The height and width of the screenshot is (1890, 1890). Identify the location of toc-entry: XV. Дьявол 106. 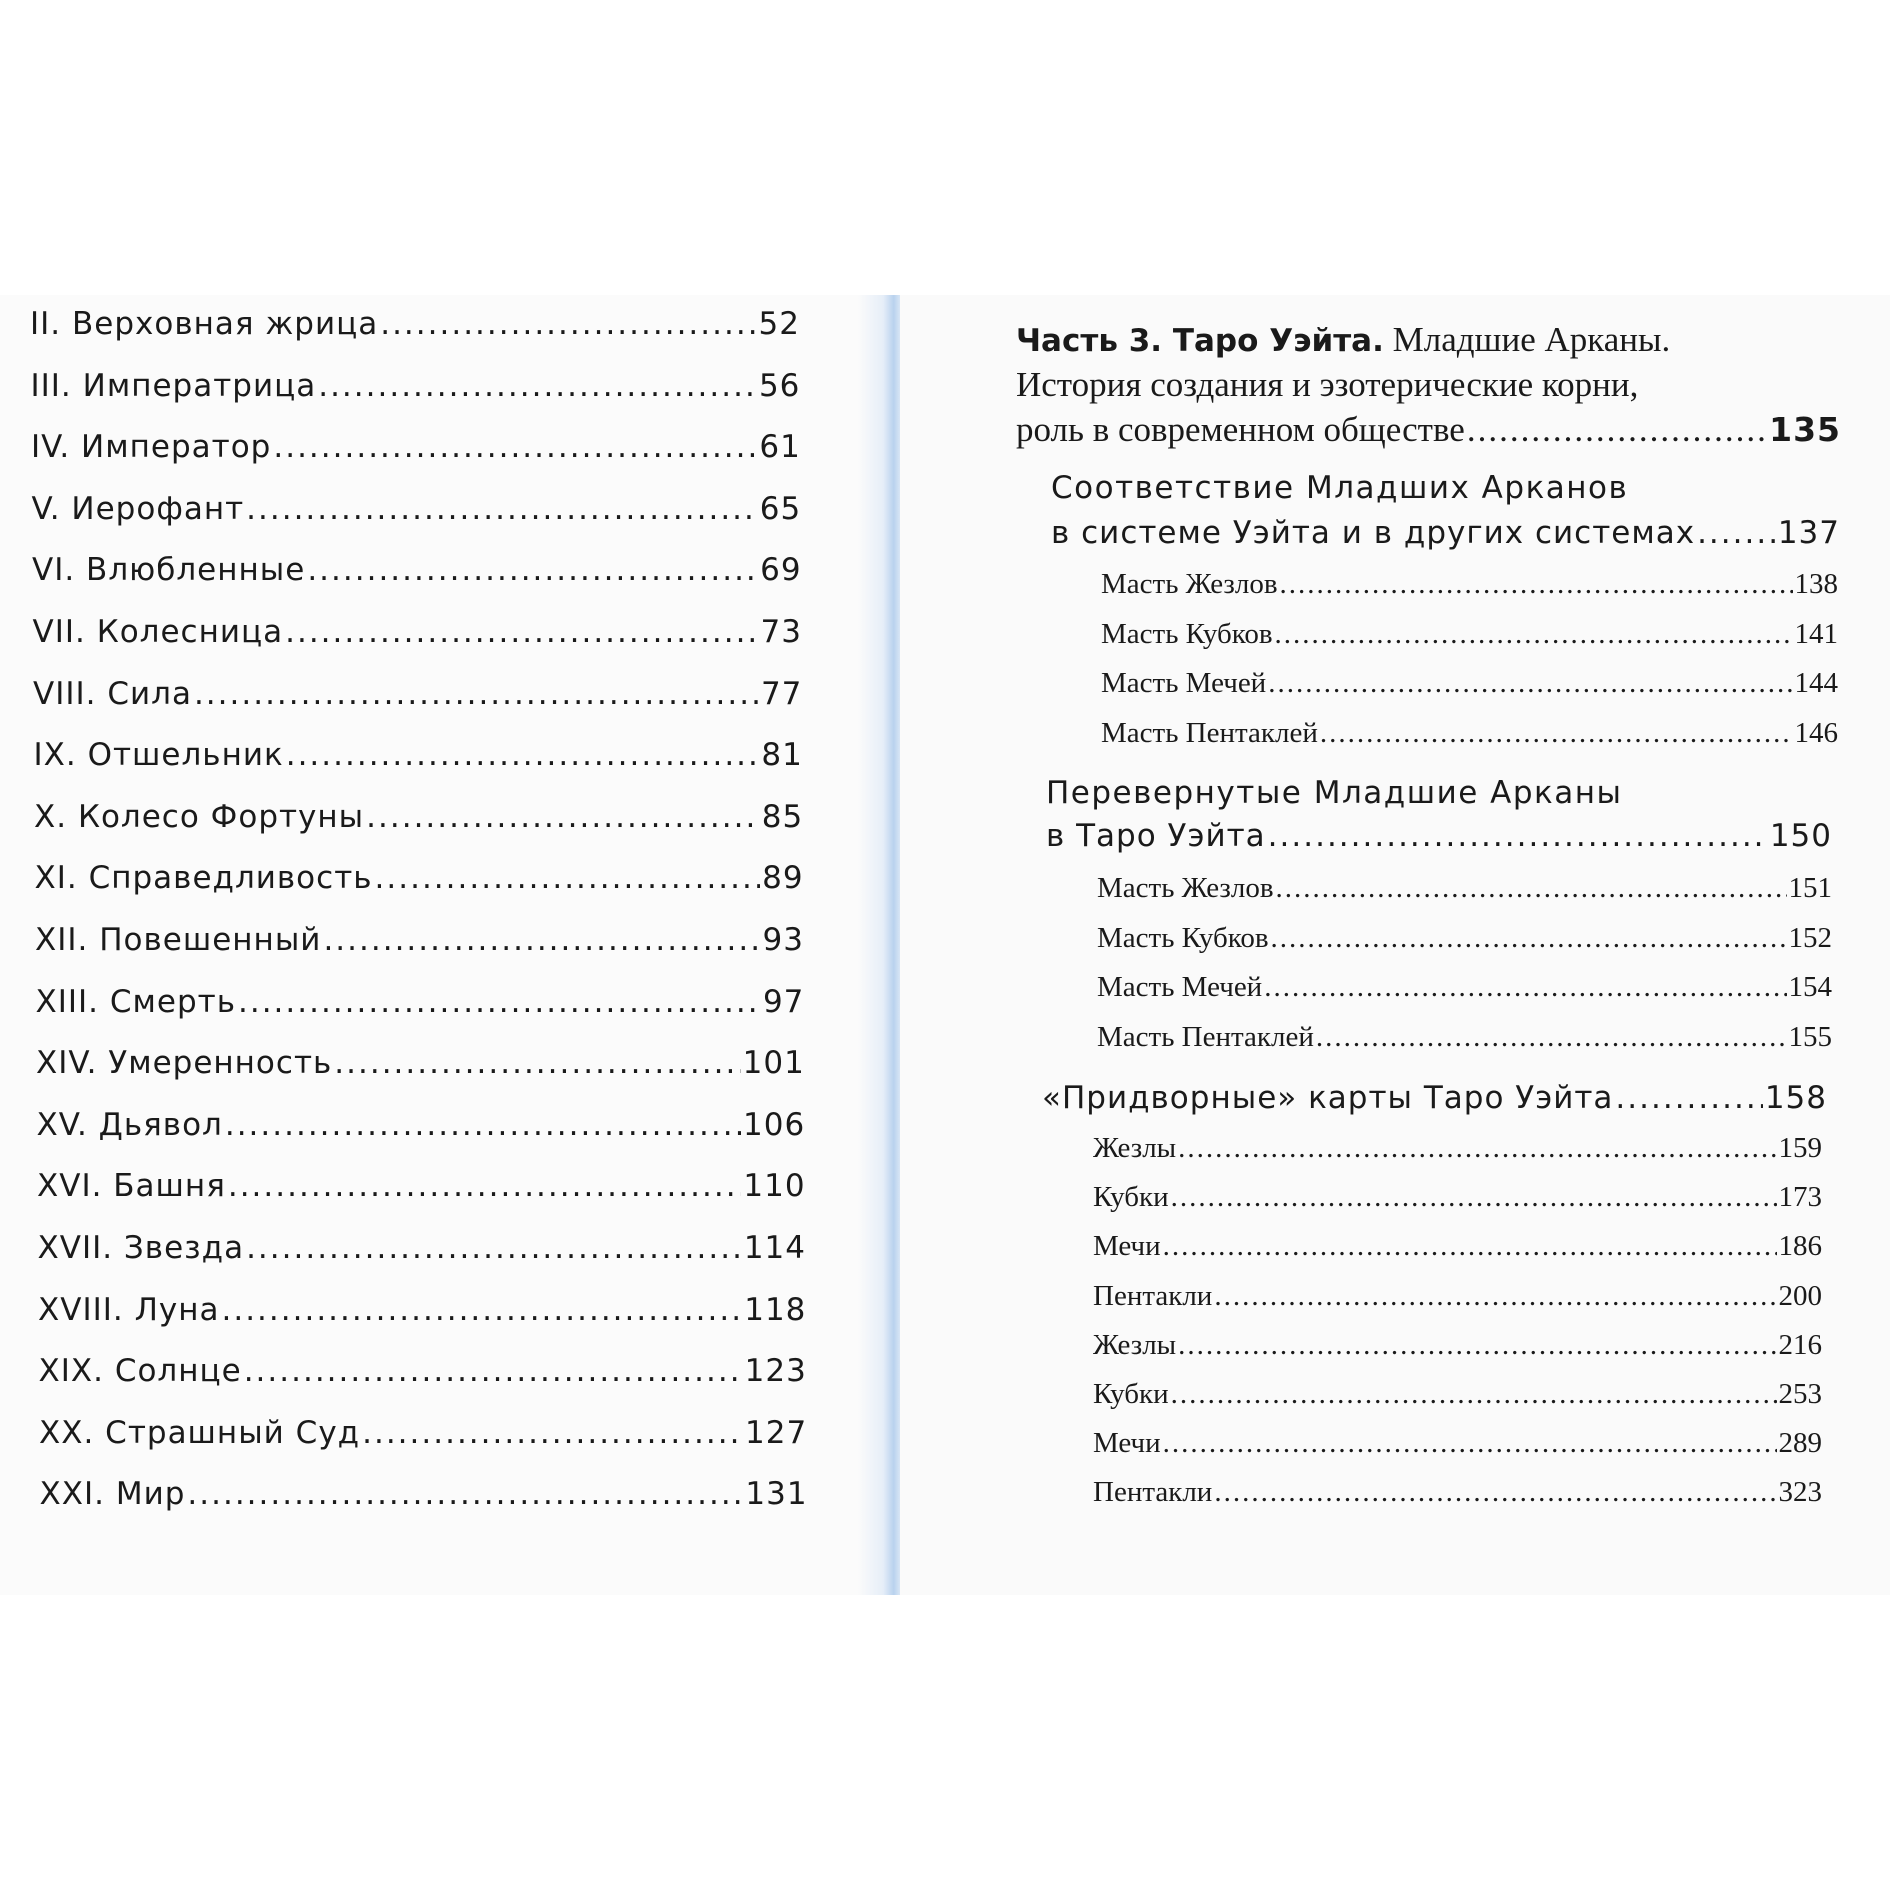
(421, 1125).